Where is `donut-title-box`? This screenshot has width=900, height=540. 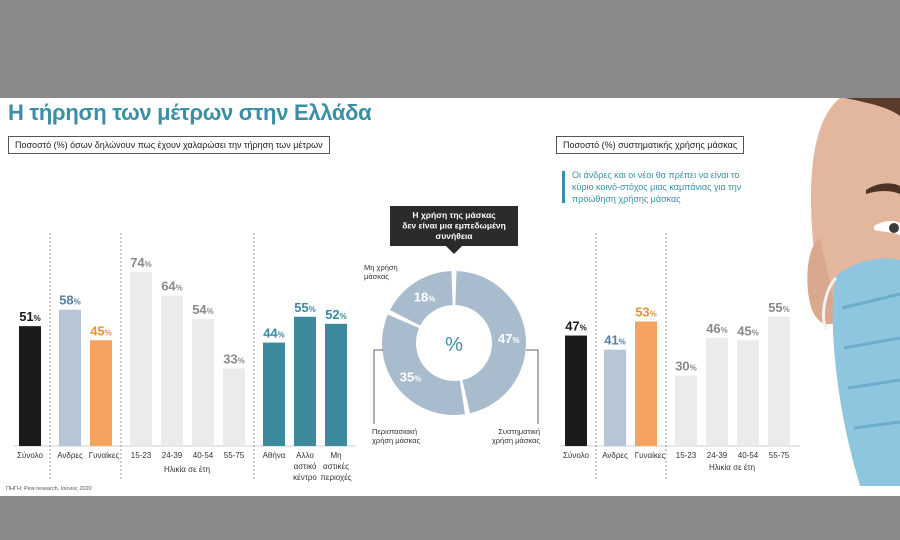 donut-title-box is located at coordinates (454, 230).